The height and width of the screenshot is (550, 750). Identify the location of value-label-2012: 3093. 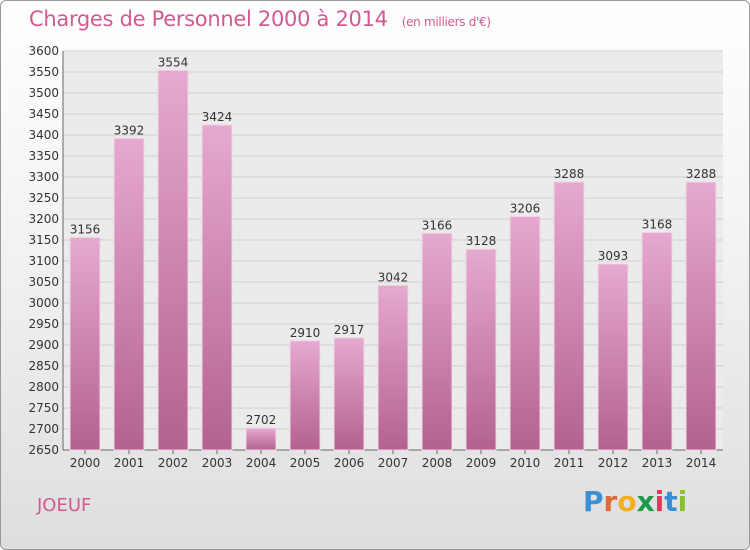
(613, 256).